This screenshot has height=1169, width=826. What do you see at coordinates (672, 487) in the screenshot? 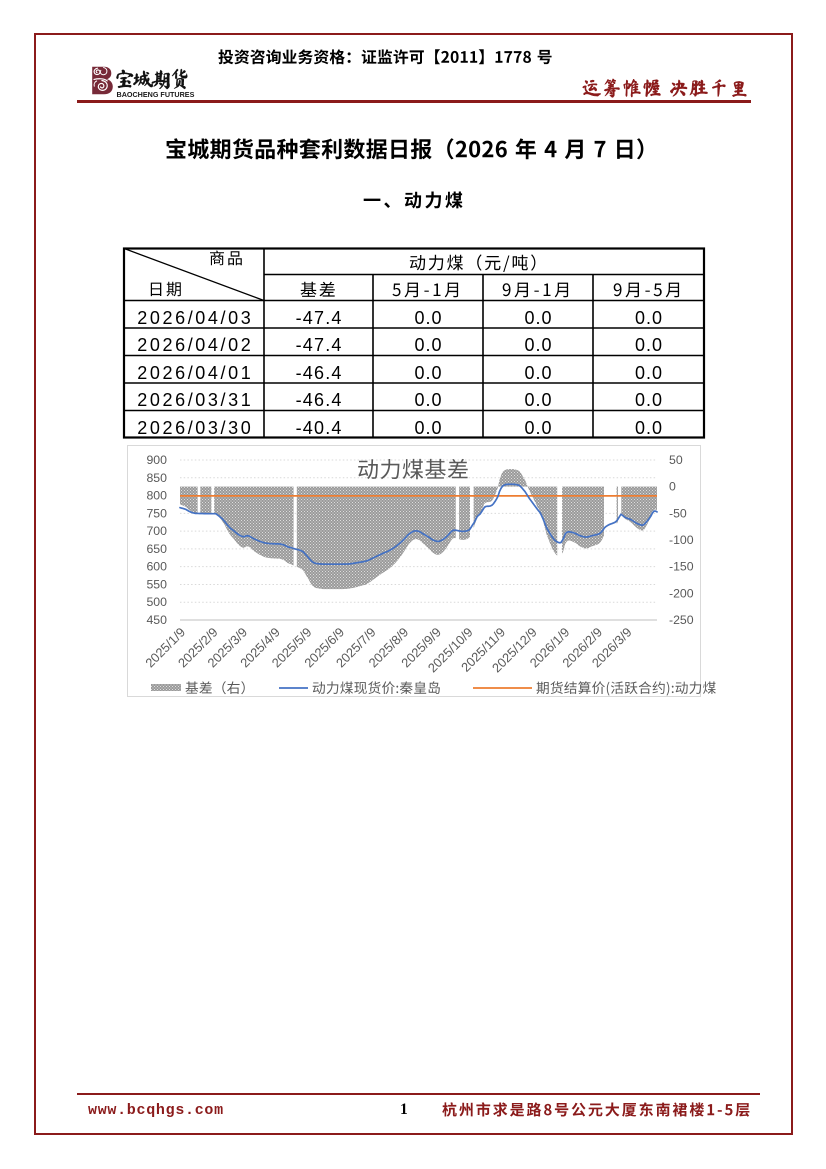
I see `svg-text: 0` at bounding box center [672, 487].